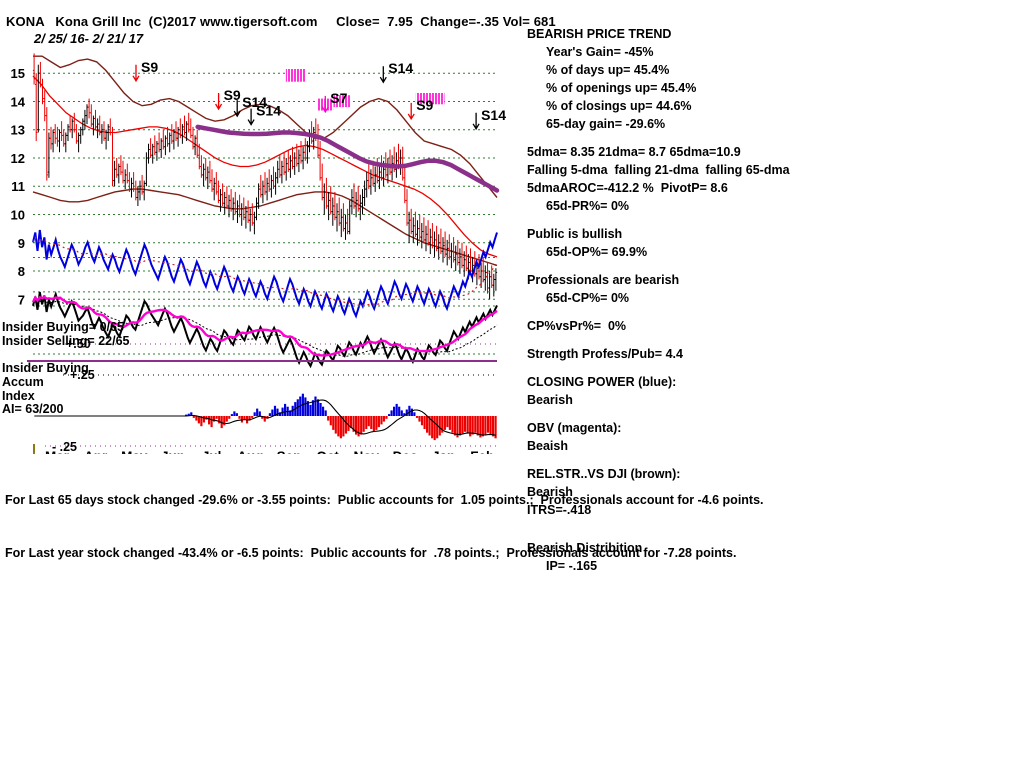  Describe the element at coordinates (18, 158) in the screenshot. I see `price-axis-tick: 12` at that location.